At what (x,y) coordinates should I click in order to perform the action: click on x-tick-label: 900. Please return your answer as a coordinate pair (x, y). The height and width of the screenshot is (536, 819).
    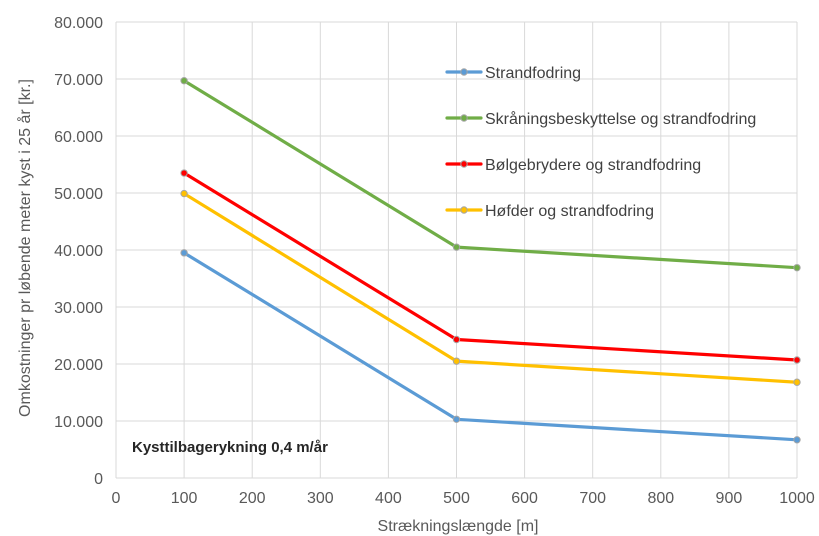
    Looking at the image, I should click on (729, 498).